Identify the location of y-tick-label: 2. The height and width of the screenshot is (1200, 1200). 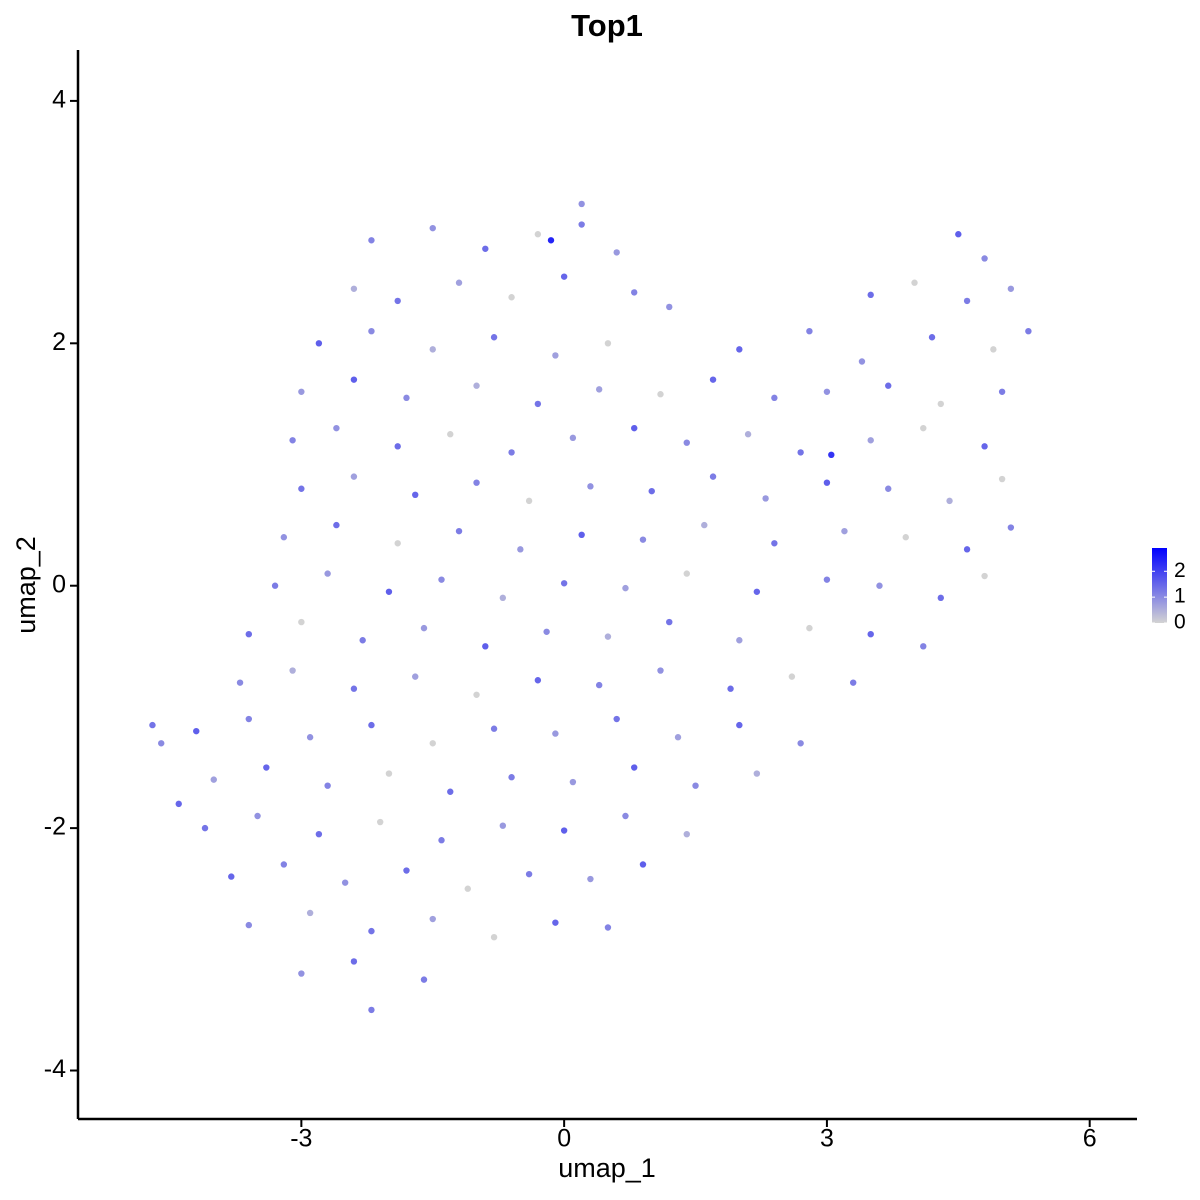
(59, 342).